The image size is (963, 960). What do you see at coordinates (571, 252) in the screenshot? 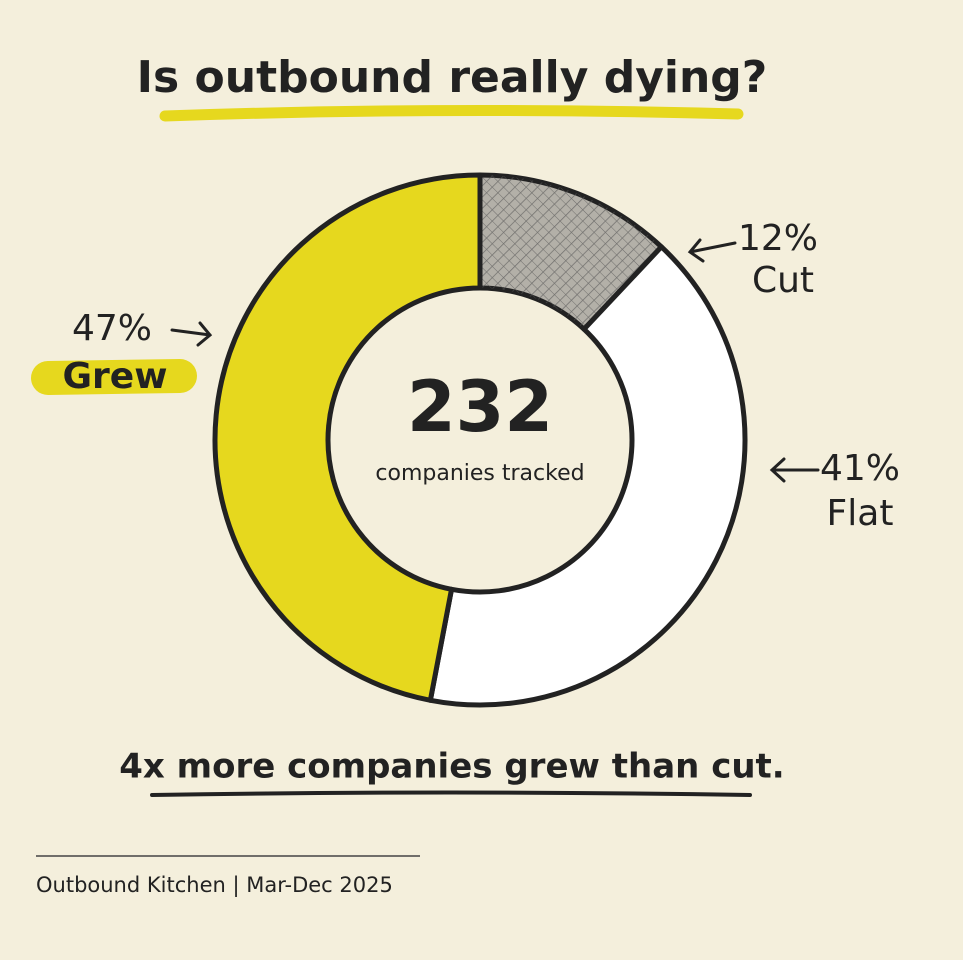
I see `hatch` at bounding box center [571, 252].